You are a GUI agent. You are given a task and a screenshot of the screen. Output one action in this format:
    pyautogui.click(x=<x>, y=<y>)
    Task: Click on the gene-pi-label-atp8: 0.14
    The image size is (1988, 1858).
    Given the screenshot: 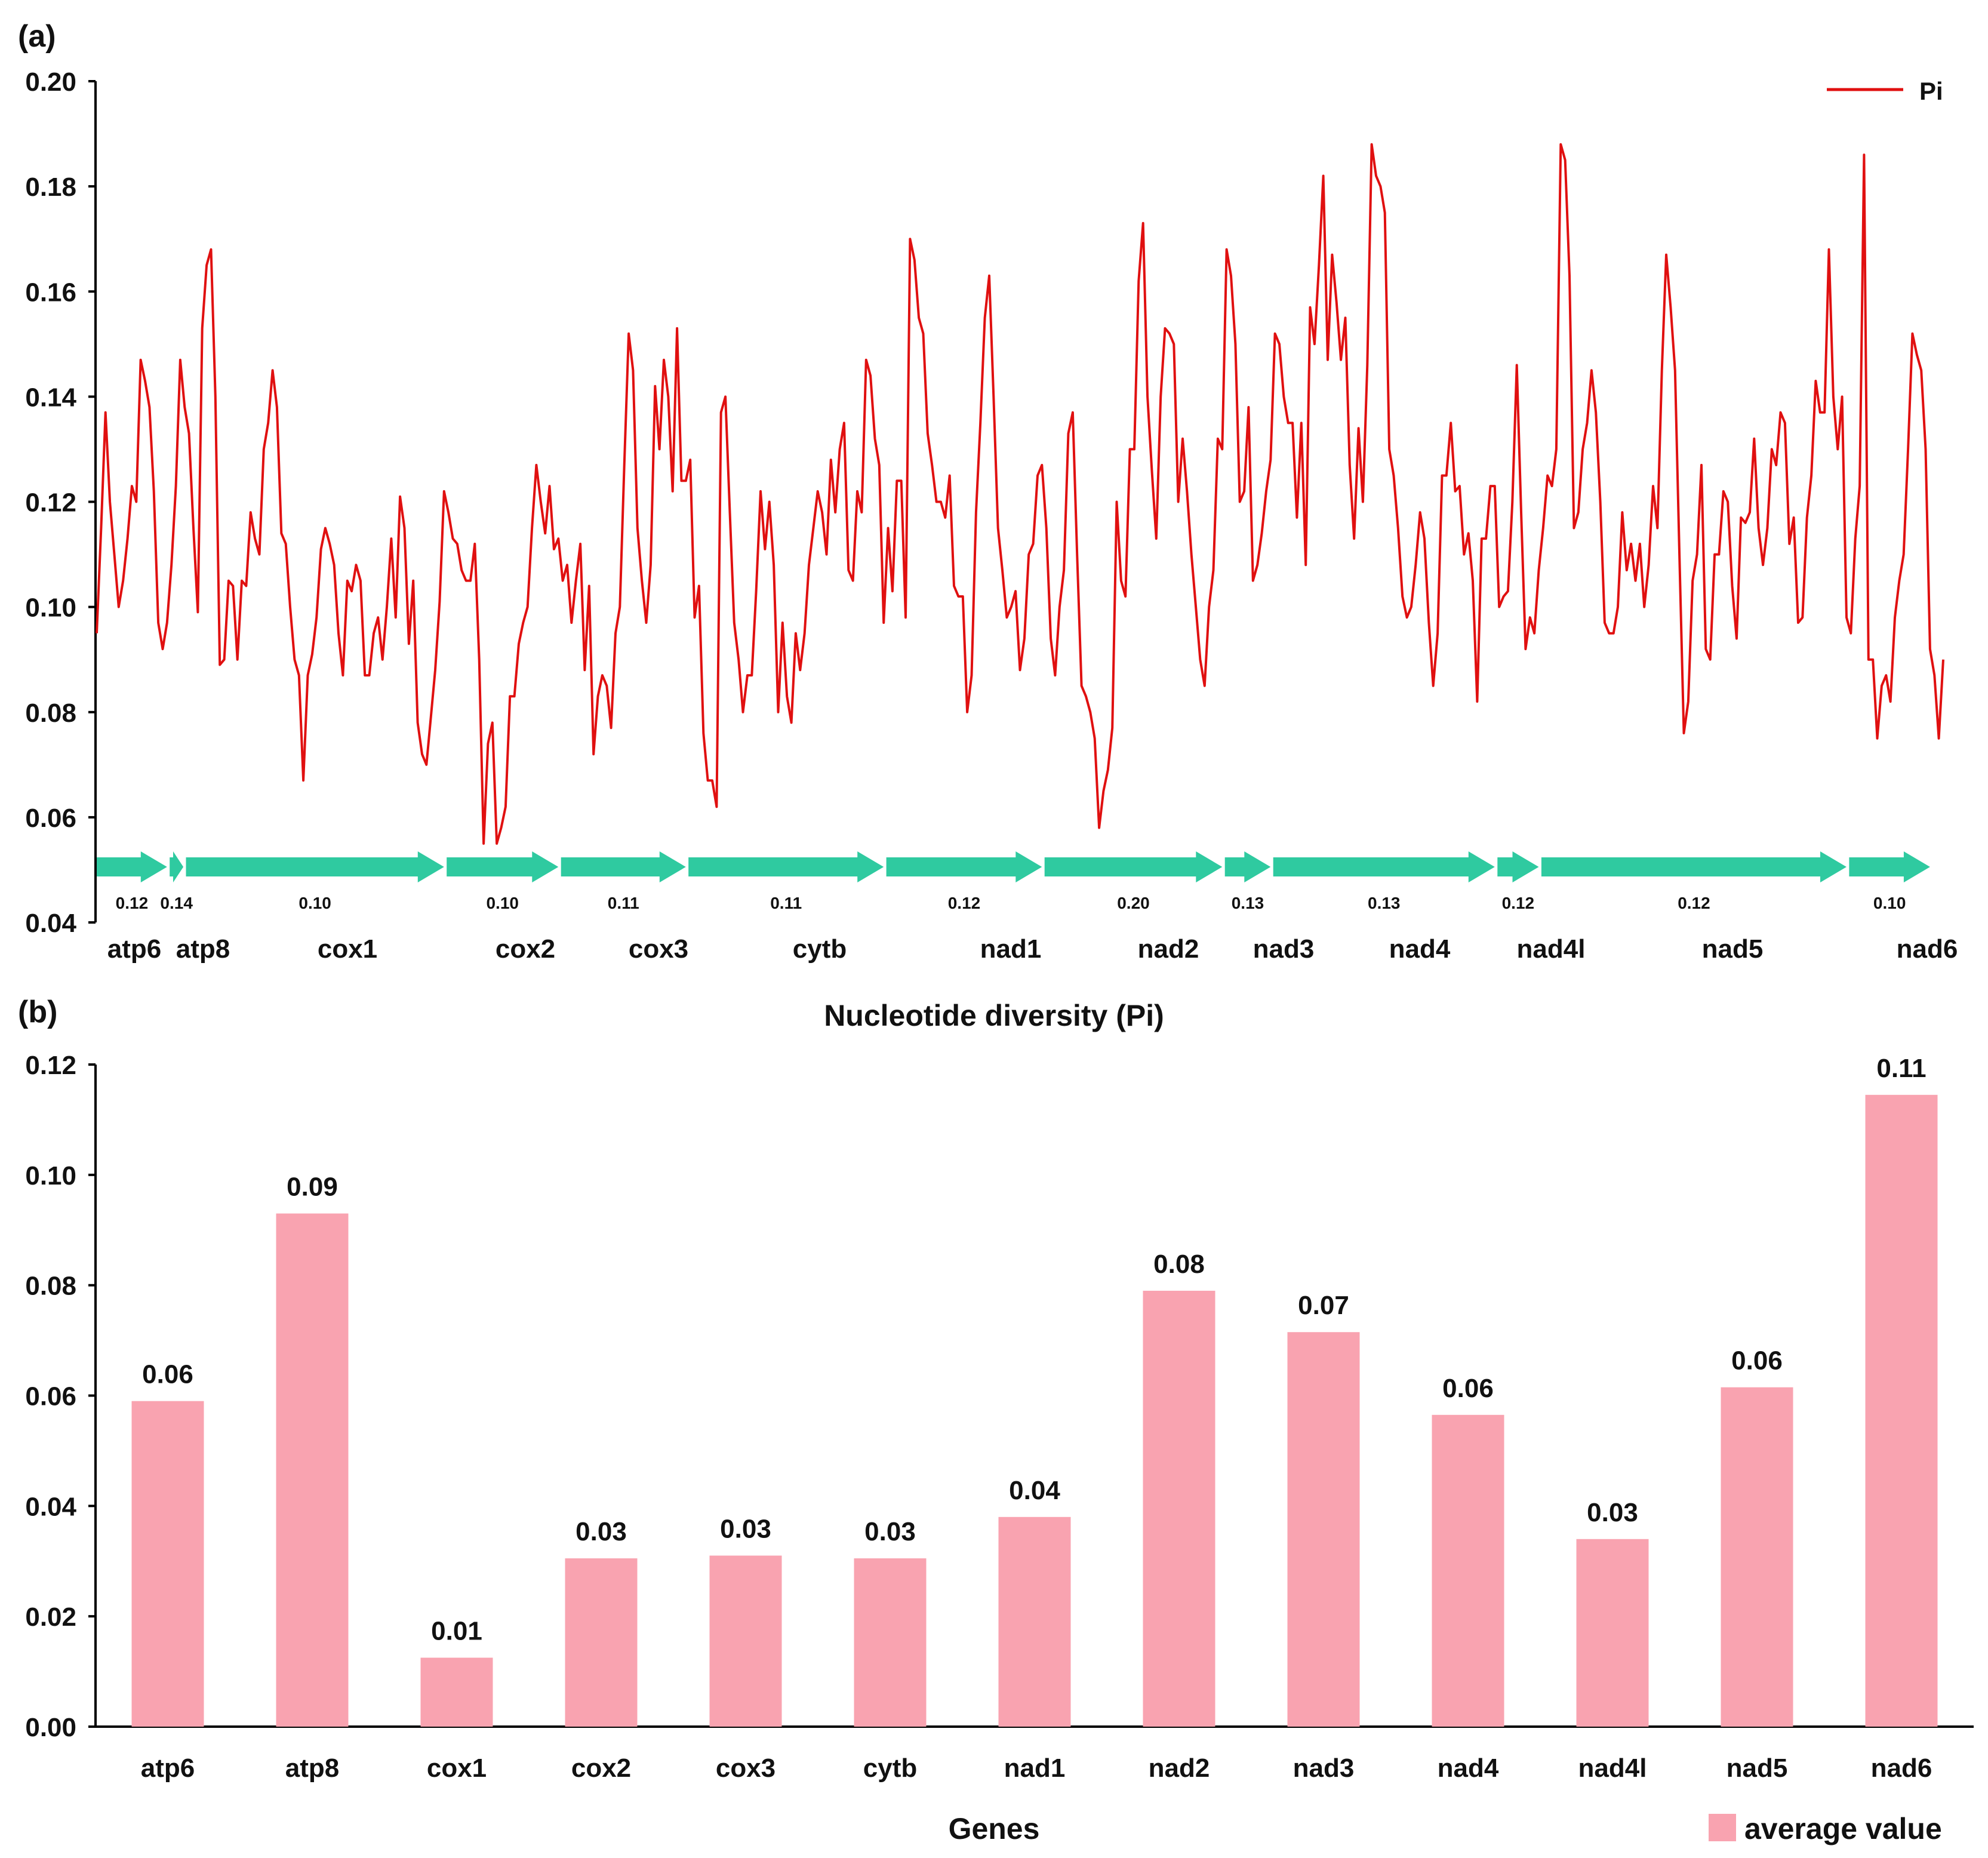 What is the action you would take?
    pyautogui.click(x=176, y=903)
    